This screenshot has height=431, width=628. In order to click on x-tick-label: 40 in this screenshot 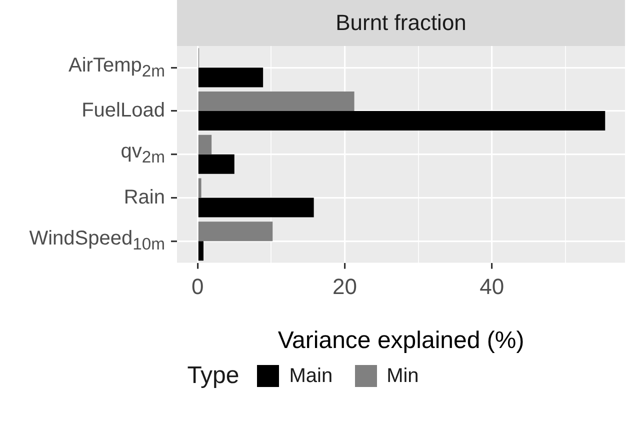, I will do `click(492, 287)`.